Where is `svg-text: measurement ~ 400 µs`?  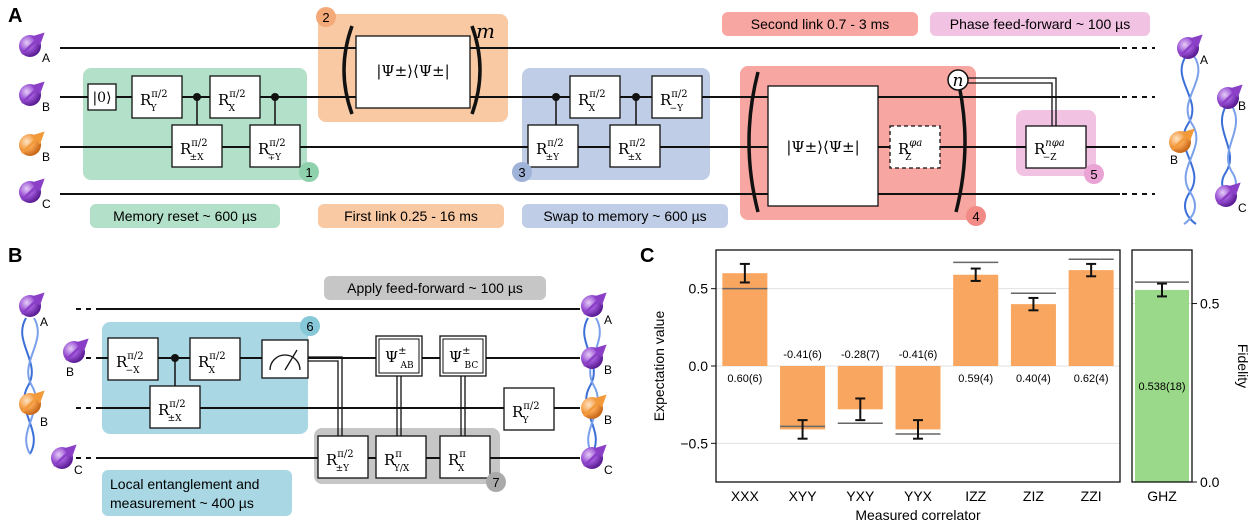
svg-text: measurement ~ 400 µs is located at coordinates (182, 503).